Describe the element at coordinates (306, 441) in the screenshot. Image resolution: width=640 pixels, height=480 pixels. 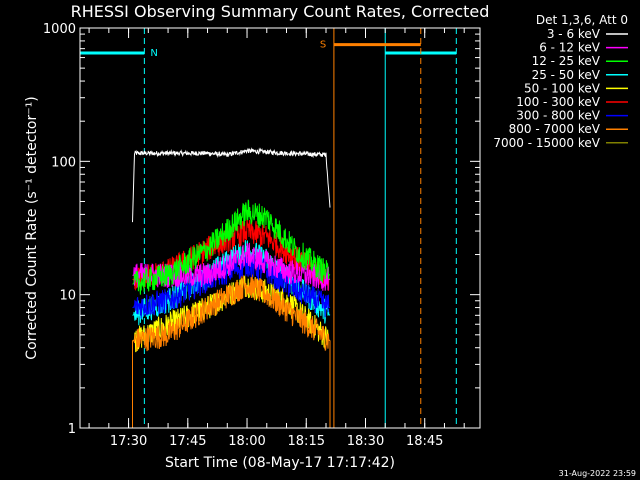
I see `x-tick-label: 18:15` at that location.